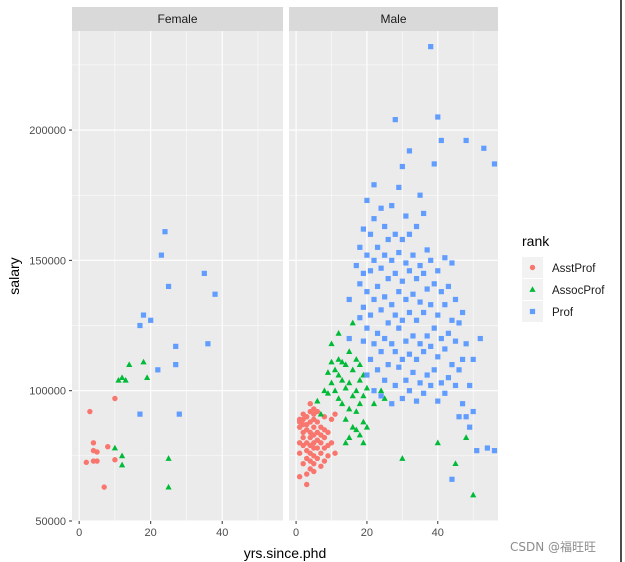 The height and width of the screenshot is (562, 625). What do you see at coordinates (532, 289) in the screenshot?
I see `legend-key-assocprof` at bounding box center [532, 289].